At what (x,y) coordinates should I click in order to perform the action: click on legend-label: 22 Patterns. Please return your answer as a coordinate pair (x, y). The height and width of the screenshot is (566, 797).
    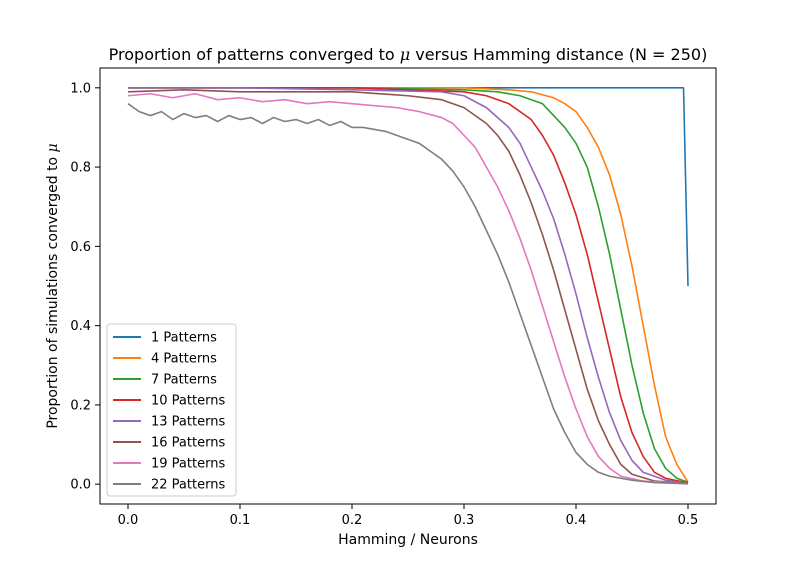
    Looking at the image, I should click on (188, 485).